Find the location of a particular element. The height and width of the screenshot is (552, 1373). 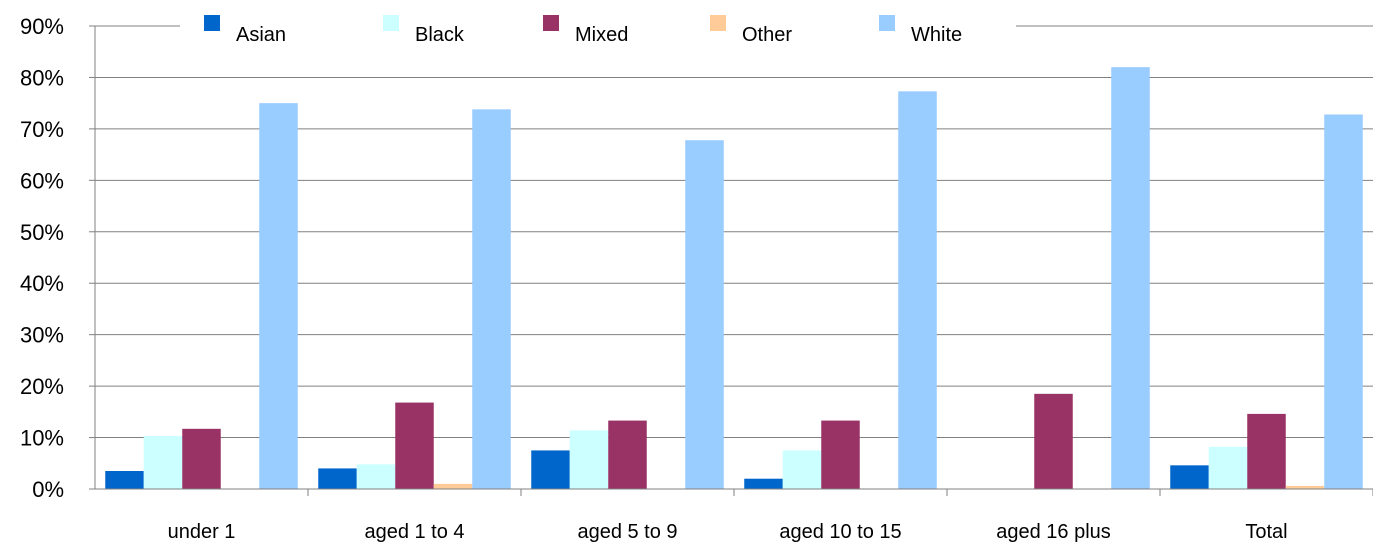

y-tick-label: 10% is located at coordinates (42, 438).